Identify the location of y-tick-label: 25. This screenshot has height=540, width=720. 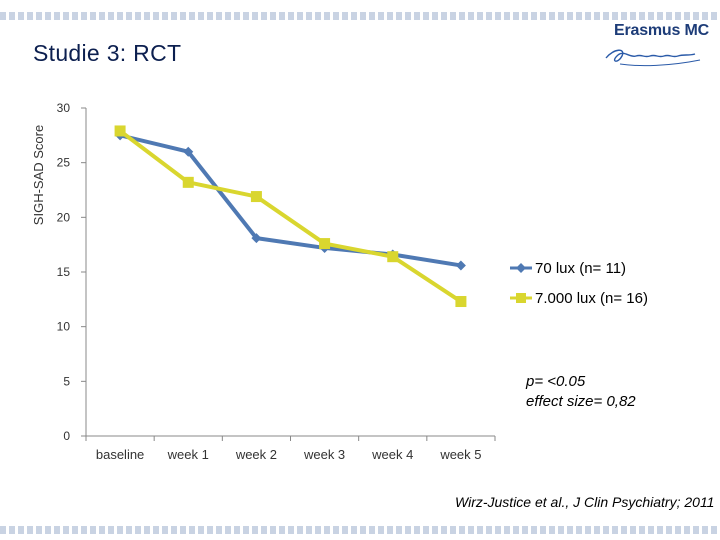
(64, 163).